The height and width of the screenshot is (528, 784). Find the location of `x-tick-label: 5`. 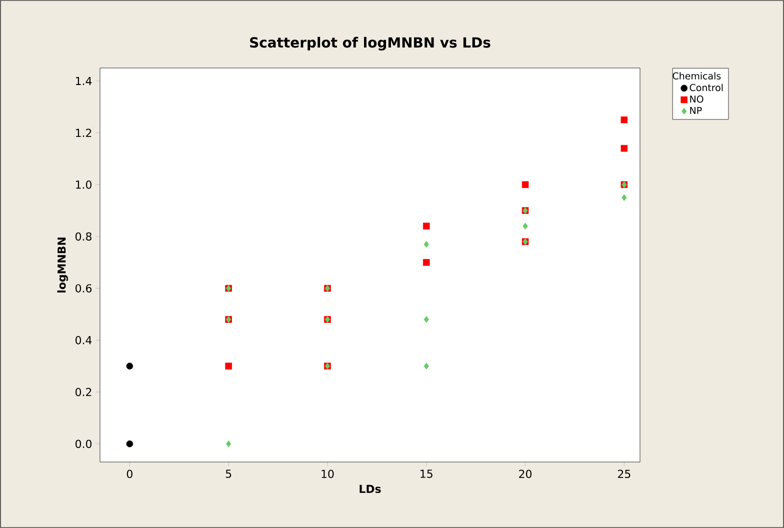

x-tick-label: 5 is located at coordinates (229, 474).